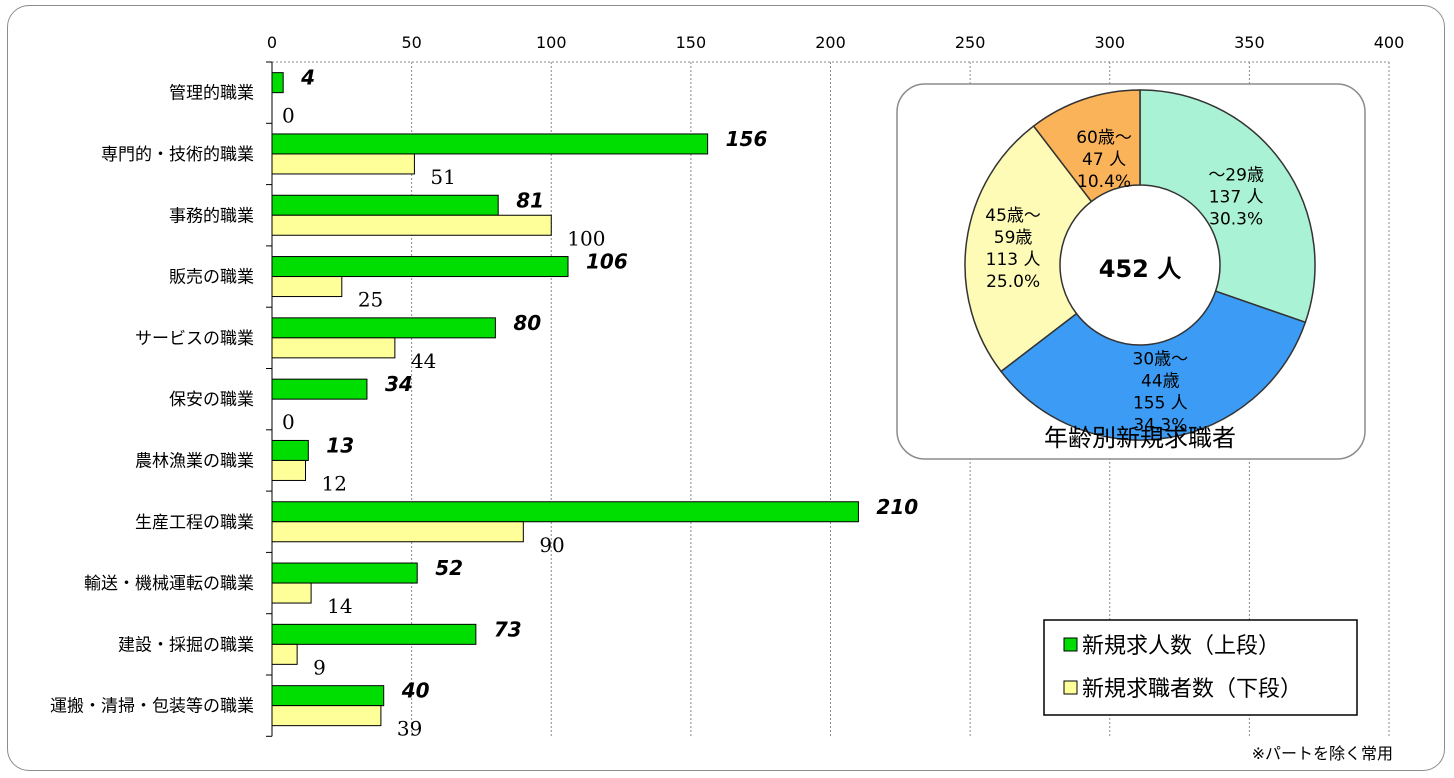  What do you see at coordinates (1236, 198) in the screenshot?
I see `donut-slice-label: 137 人` at bounding box center [1236, 198].